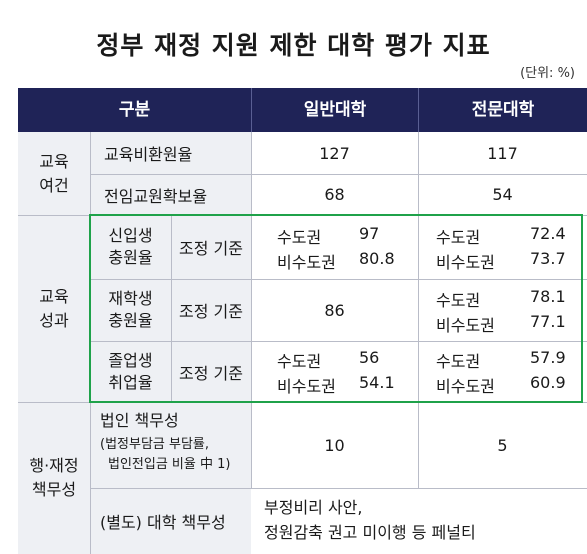  What do you see at coordinates (369, 233) in the screenshot?
I see `region-value: 97` at bounding box center [369, 233].